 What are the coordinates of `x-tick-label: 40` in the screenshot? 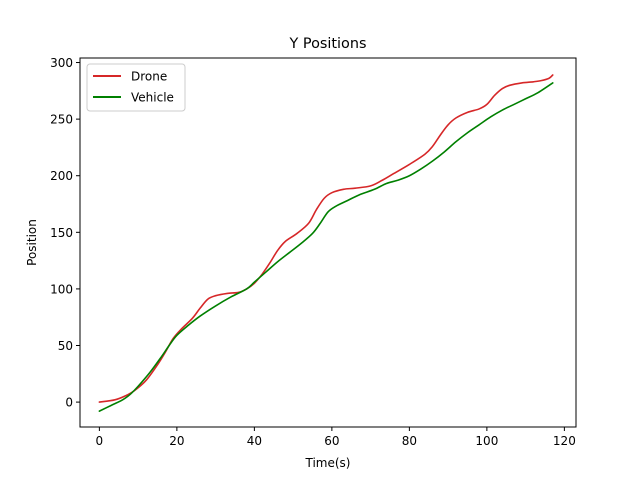 It's located at (254, 441).